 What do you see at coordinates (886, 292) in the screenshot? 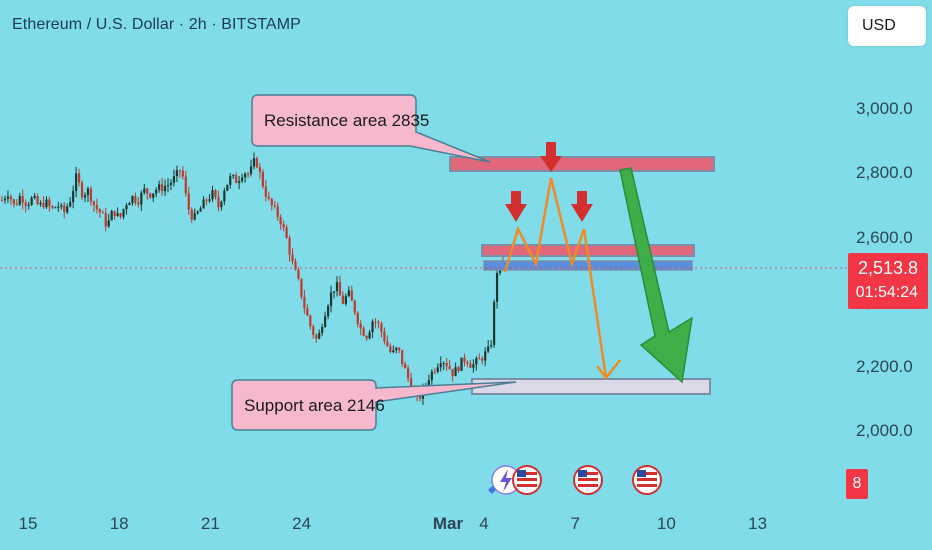
I see `bar-countdown: 01:54:24` at bounding box center [886, 292].